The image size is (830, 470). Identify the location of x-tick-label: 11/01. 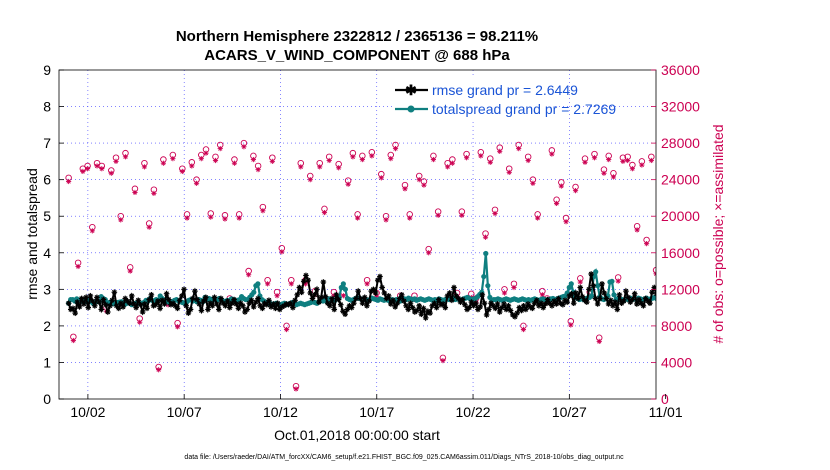
(666, 412).